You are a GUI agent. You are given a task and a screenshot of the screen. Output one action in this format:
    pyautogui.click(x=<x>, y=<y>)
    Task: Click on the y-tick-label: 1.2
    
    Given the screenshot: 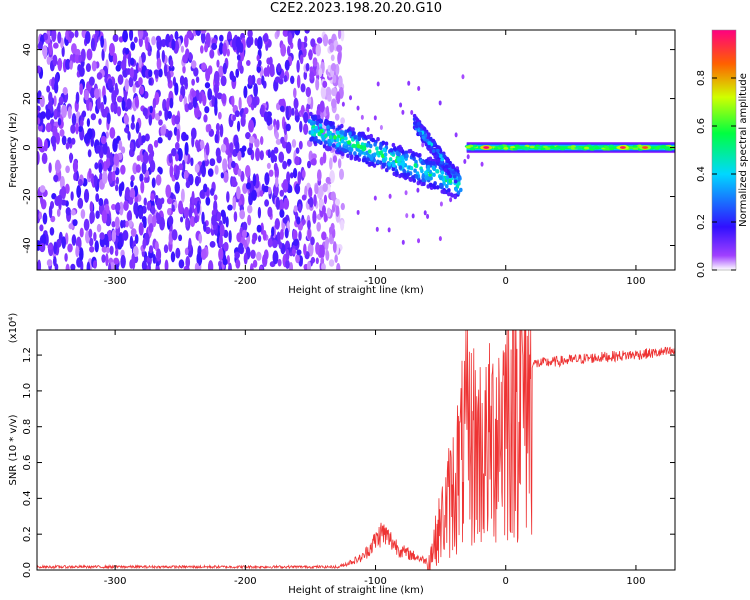 What is the action you would take?
    pyautogui.click(x=27, y=355)
    